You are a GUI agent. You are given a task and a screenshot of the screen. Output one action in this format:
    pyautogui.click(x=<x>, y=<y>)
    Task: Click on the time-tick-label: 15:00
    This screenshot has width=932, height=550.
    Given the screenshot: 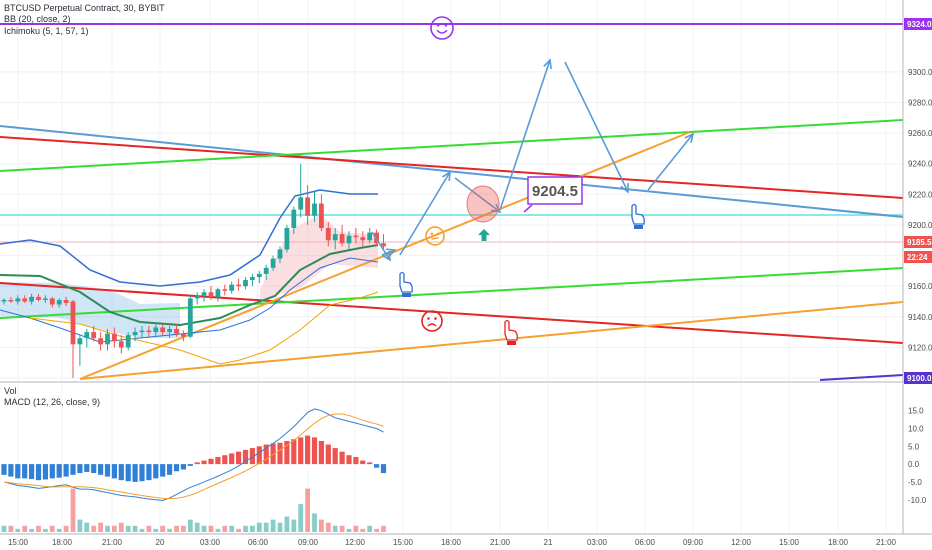 What is the action you would take?
    pyautogui.click(x=789, y=542)
    